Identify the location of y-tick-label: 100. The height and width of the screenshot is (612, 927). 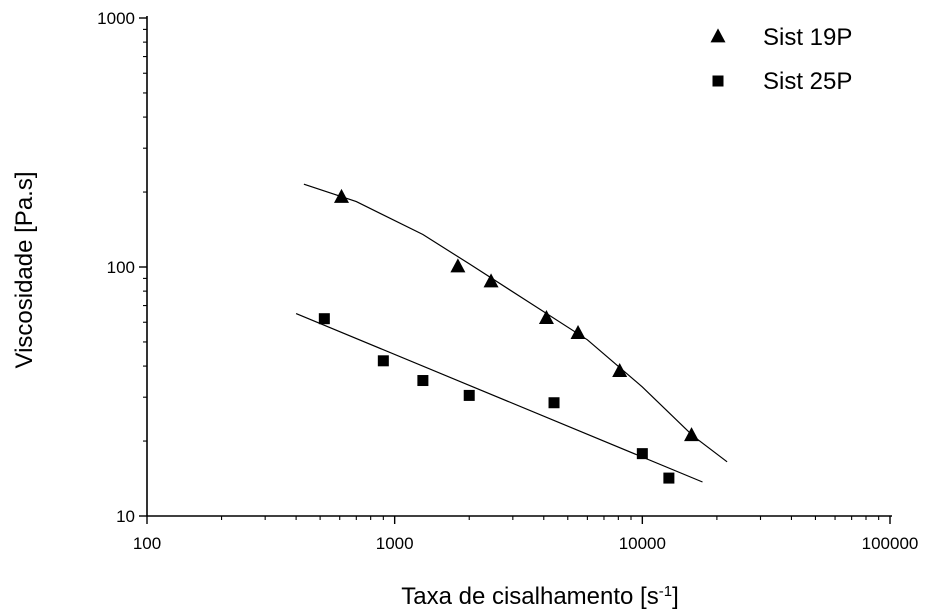
(121, 267).